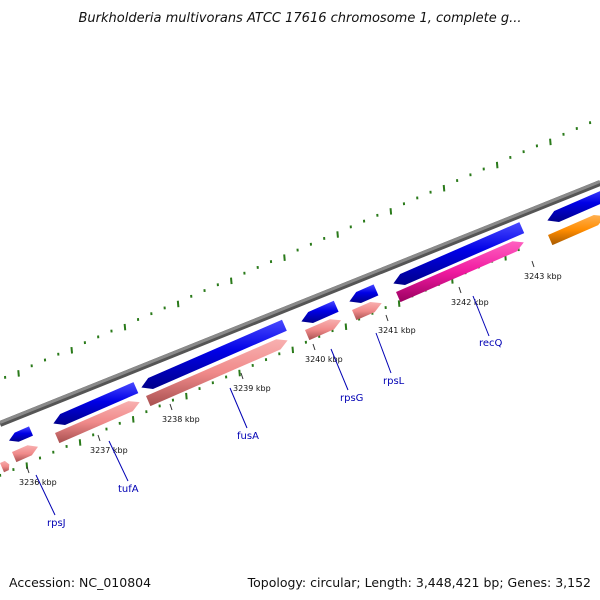 The height and width of the screenshot is (600, 600). Describe the element at coordinates (181, 419) in the screenshot. I see `tick-label-3238: 3238 kbp` at that location.